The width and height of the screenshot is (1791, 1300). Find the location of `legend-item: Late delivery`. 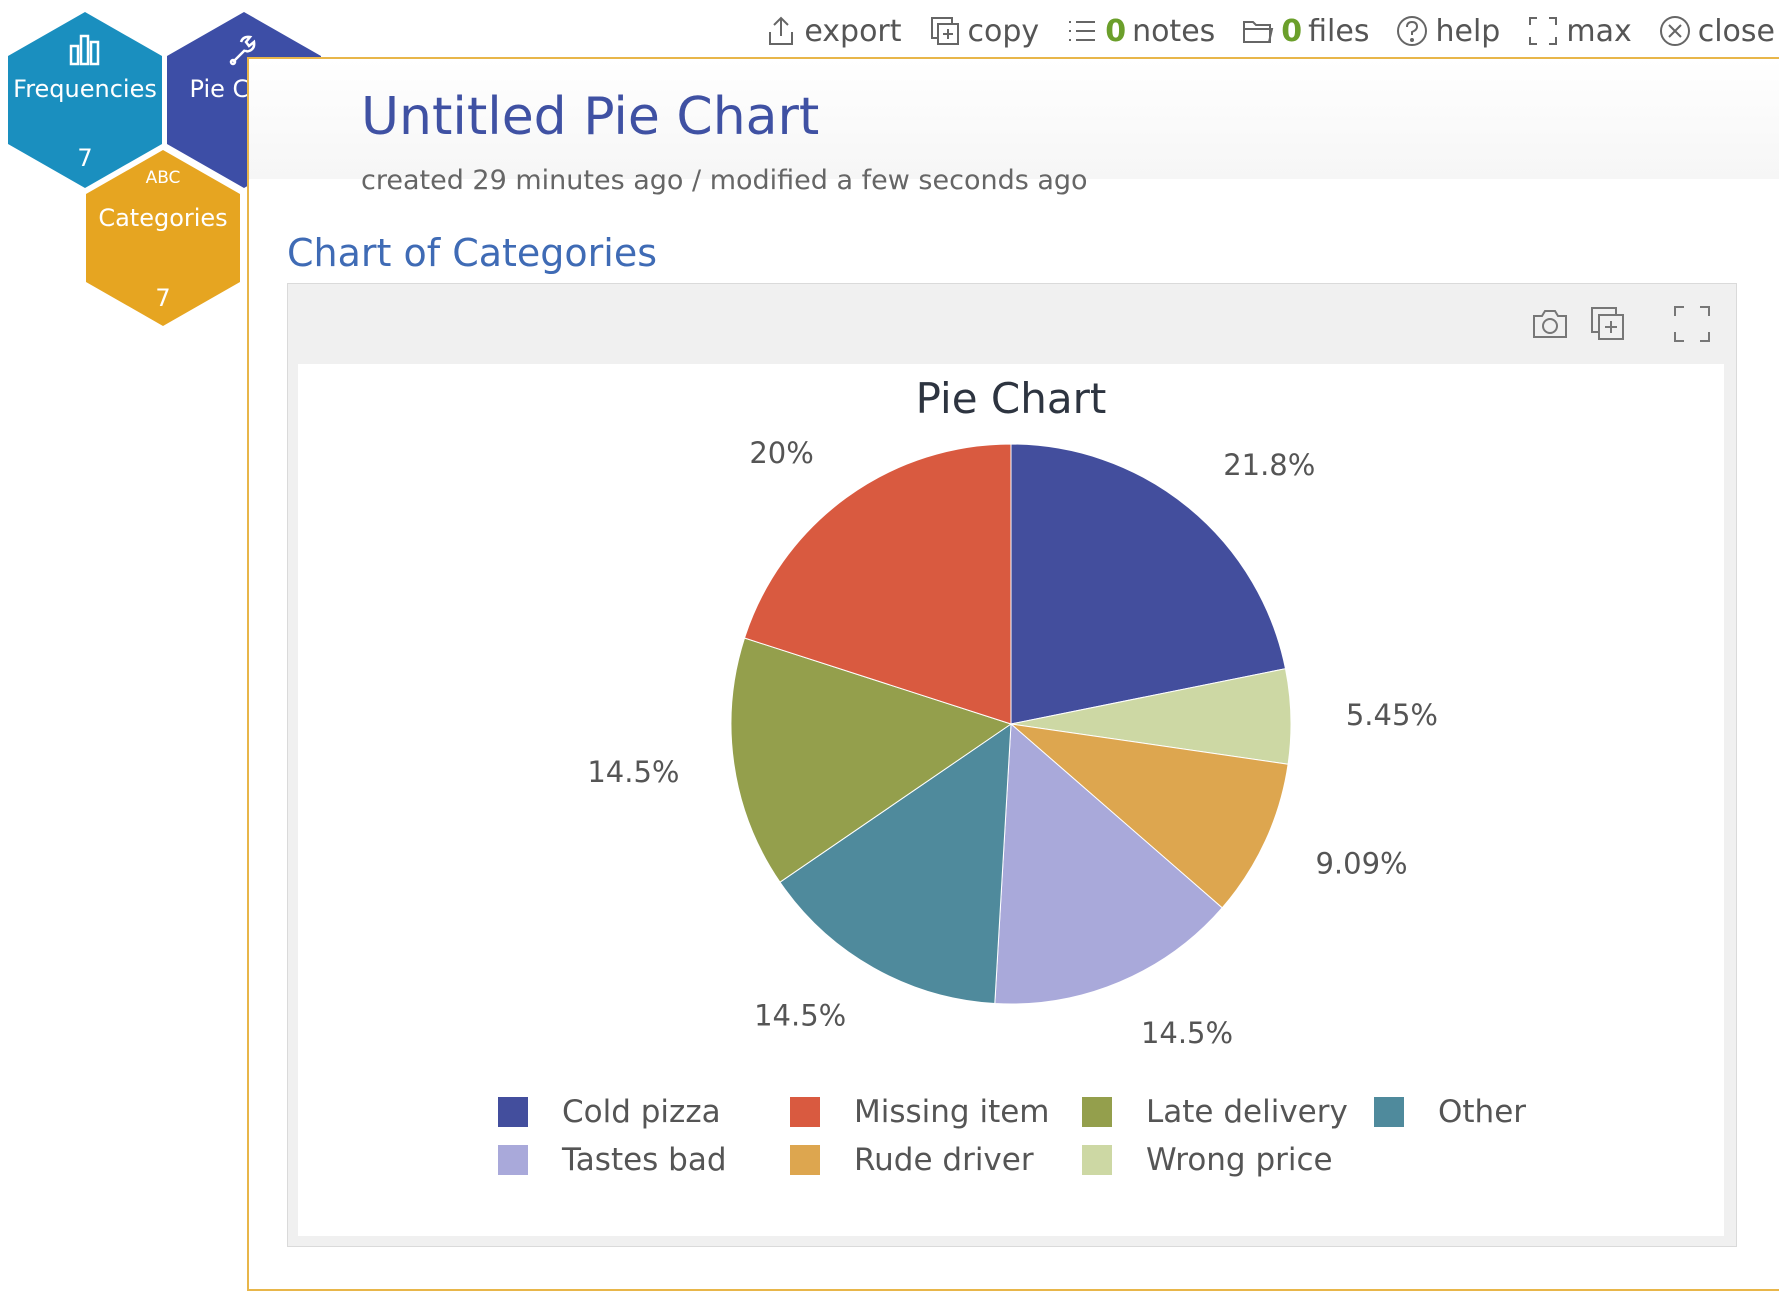

legend-item: Late delivery is located at coordinates (1228, 1112).